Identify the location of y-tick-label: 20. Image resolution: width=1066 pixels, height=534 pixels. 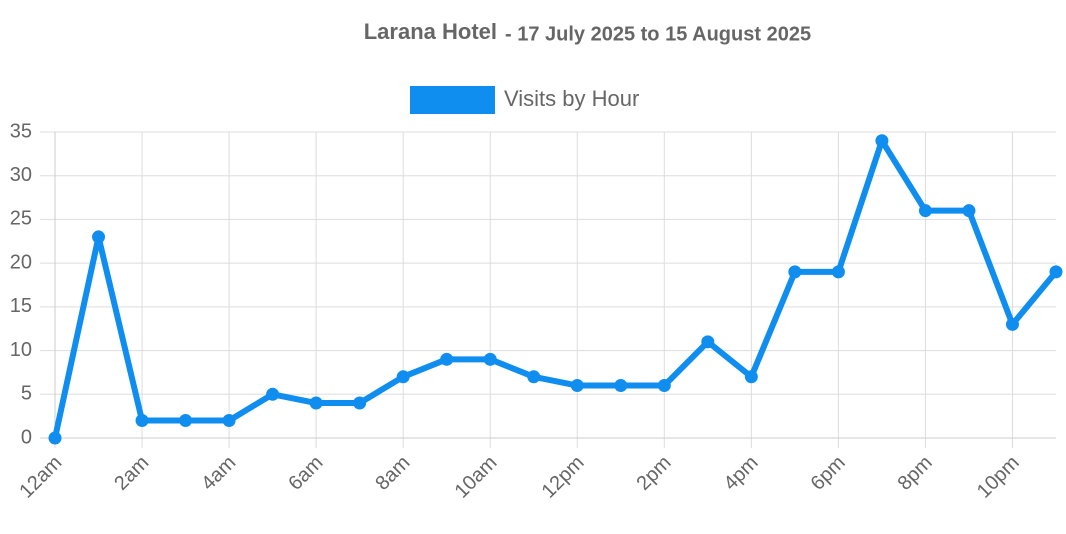
(21, 262).